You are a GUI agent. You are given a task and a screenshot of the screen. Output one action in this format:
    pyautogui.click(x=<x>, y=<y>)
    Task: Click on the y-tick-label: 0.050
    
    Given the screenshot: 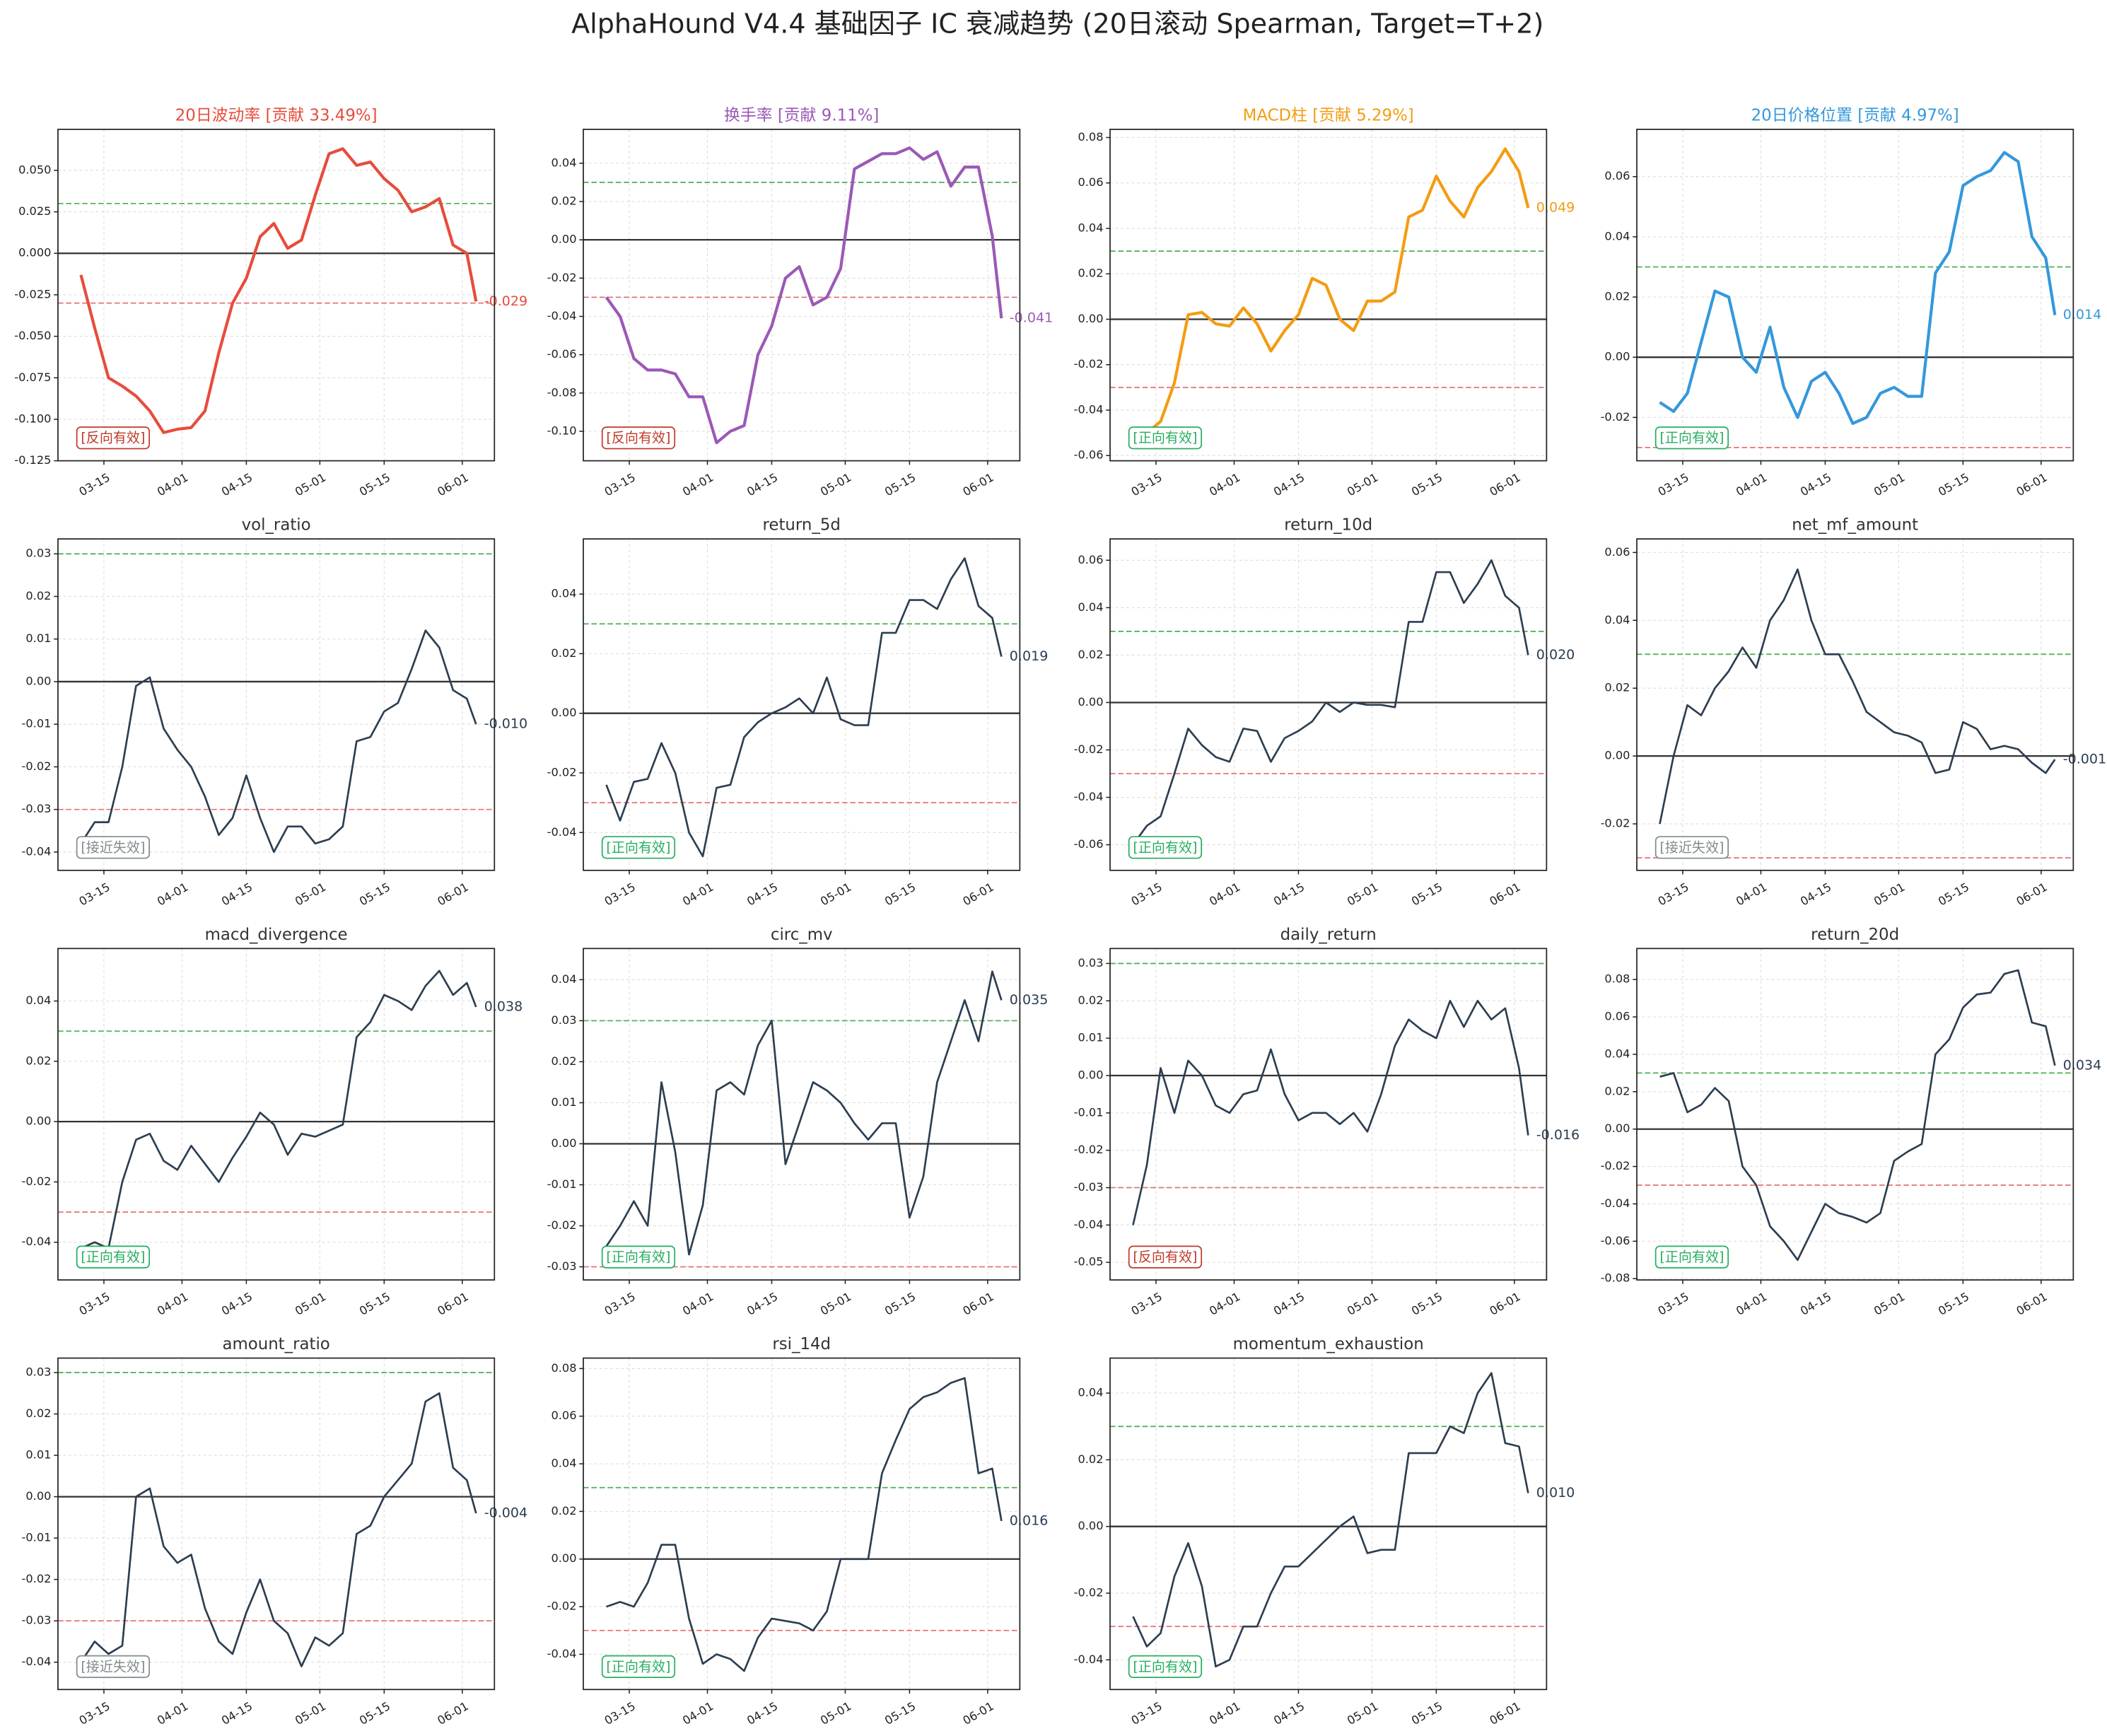 What is the action you would take?
    pyautogui.click(x=34, y=169)
    